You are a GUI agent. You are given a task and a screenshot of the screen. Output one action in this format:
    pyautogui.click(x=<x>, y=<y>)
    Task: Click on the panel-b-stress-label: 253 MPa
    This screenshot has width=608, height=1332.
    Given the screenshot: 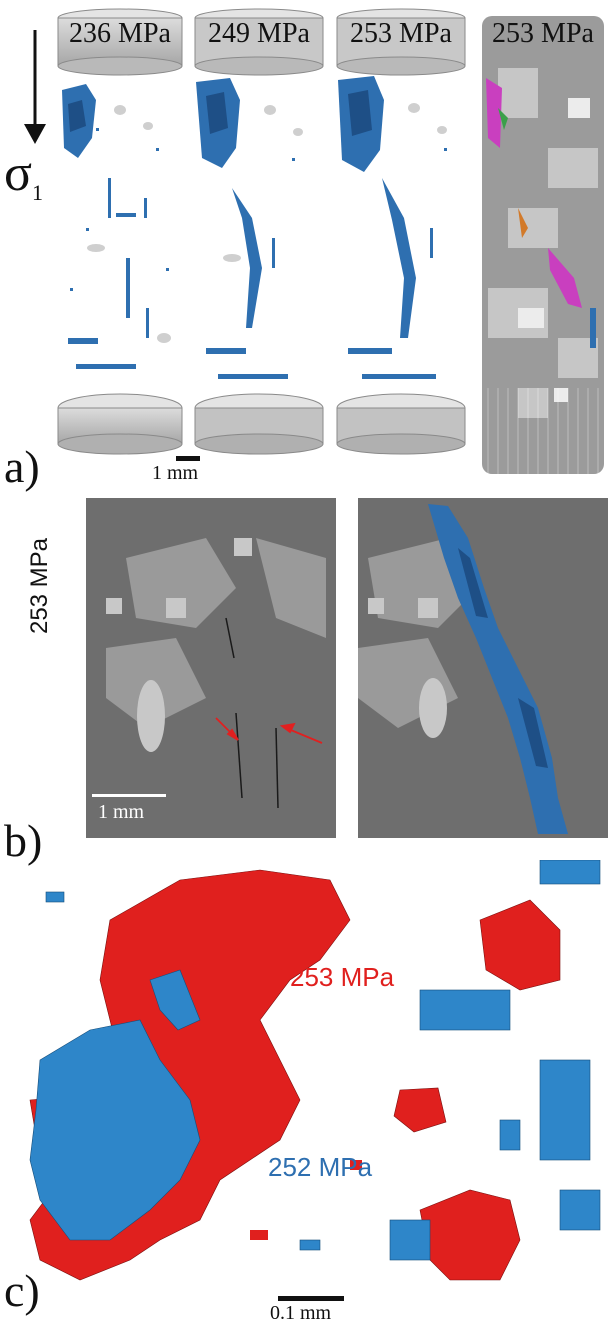 What is the action you would take?
    pyautogui.click(x=39, y=586)
    